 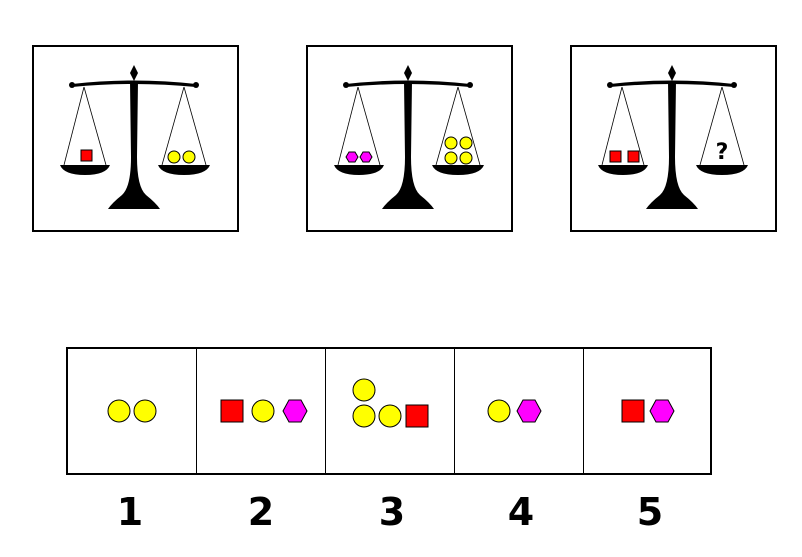 I want to click on balance-scale-3: ?, so click(x=673, y=137).